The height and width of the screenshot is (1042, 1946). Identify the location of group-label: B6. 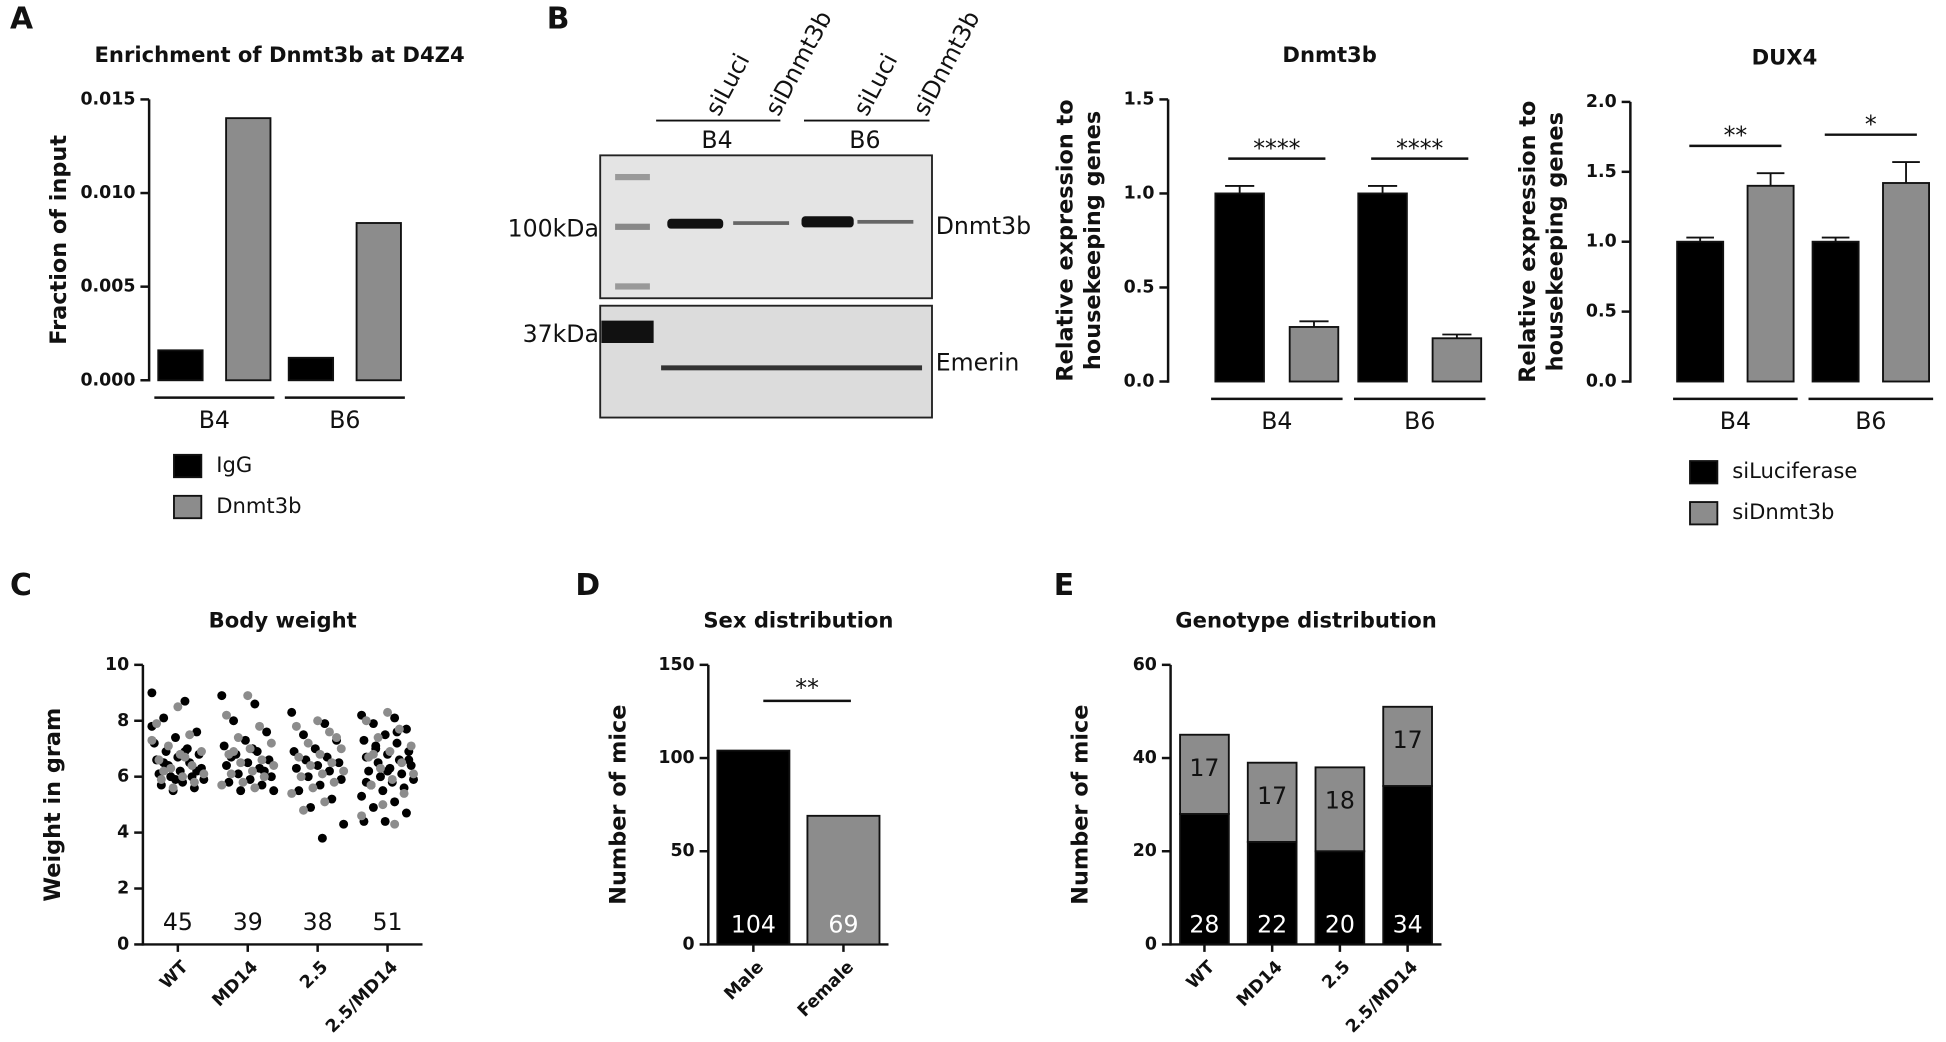
(864, 140).